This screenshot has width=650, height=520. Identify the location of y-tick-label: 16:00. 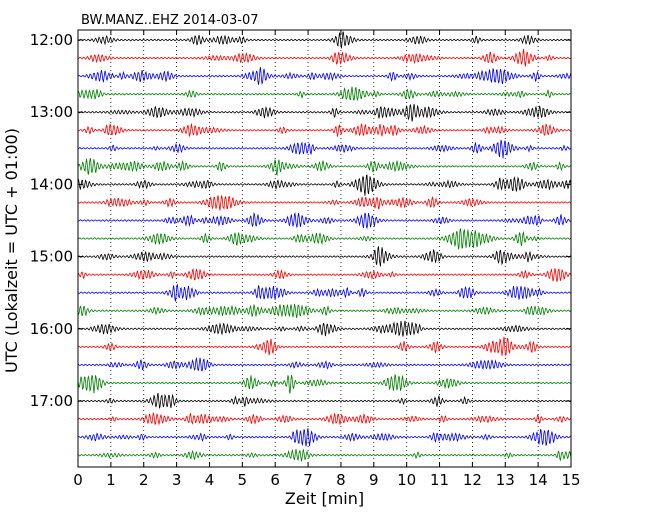
(51, 329).